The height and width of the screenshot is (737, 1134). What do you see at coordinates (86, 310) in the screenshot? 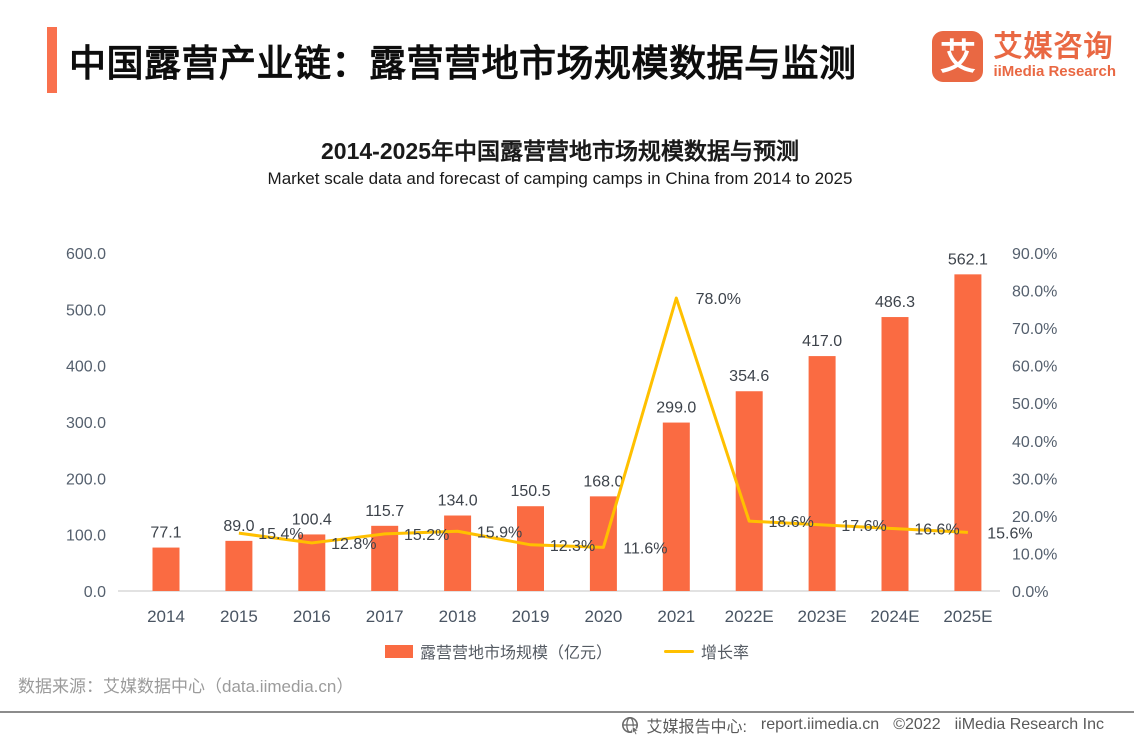
I see `left-axis-tick: 500.0` at bounding box center [86, 310].